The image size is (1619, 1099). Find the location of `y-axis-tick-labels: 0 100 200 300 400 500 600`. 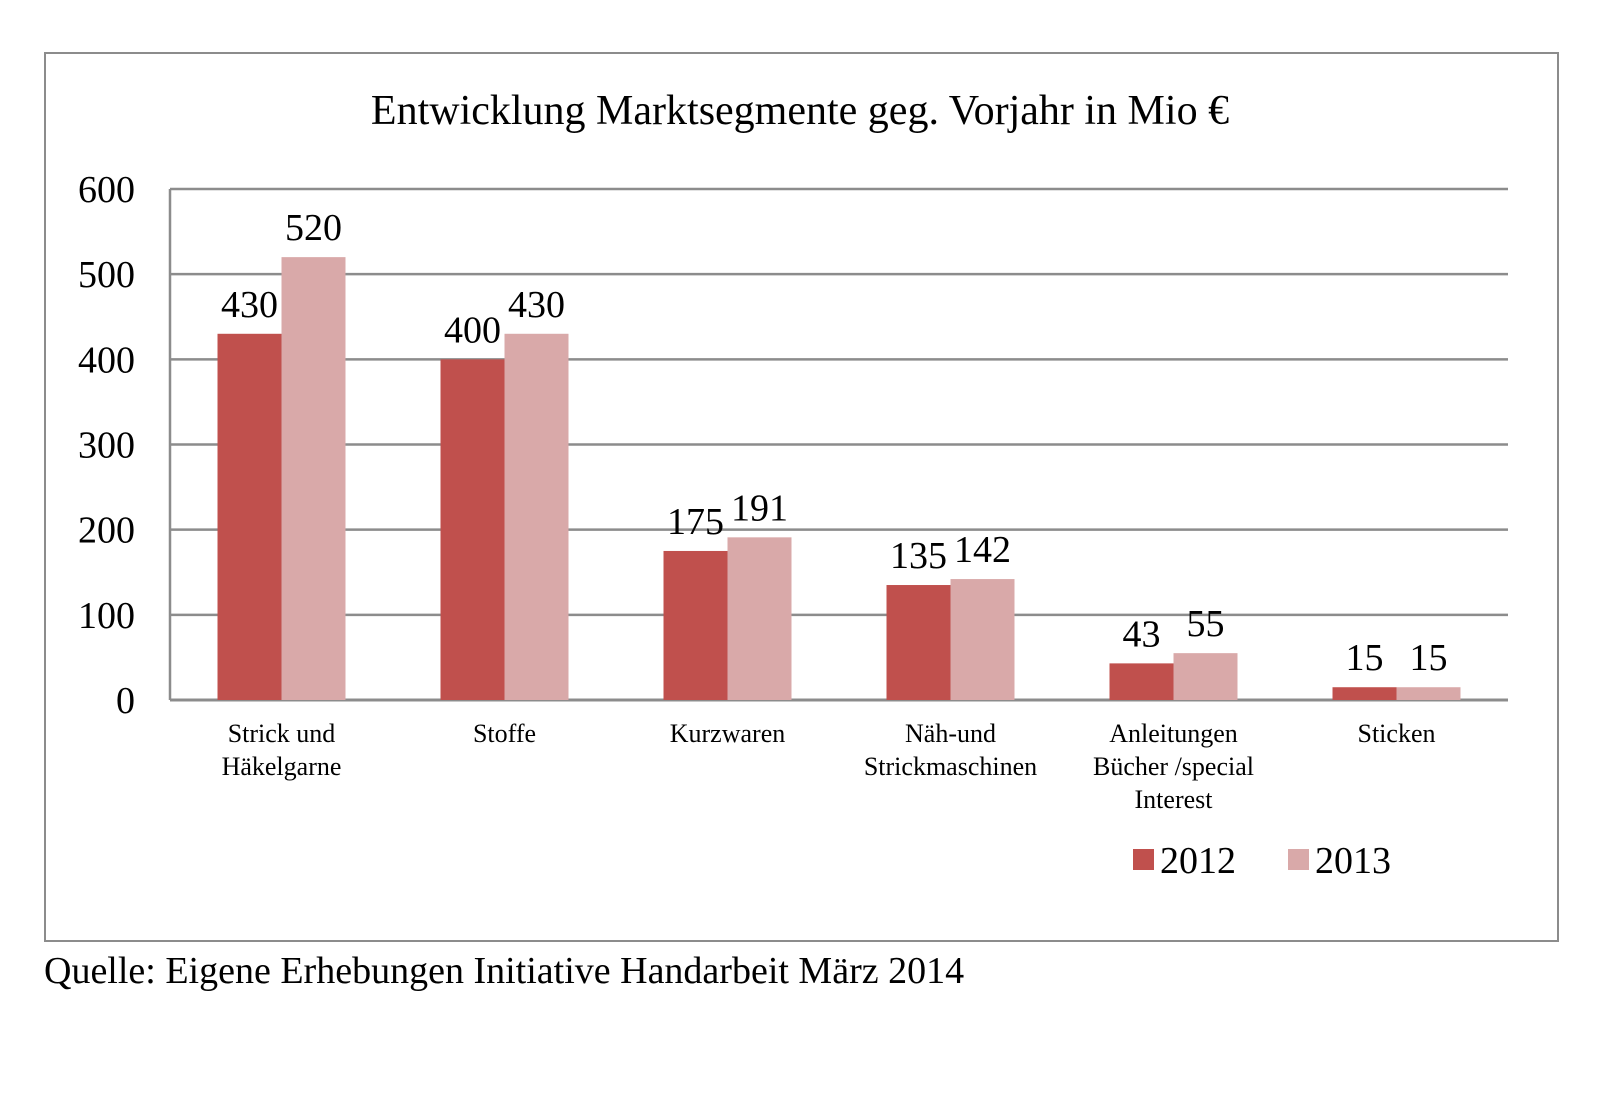

y-axis-tick-labels: 0 100 200 300 400 500 600 is located at coordinates (106, 445).